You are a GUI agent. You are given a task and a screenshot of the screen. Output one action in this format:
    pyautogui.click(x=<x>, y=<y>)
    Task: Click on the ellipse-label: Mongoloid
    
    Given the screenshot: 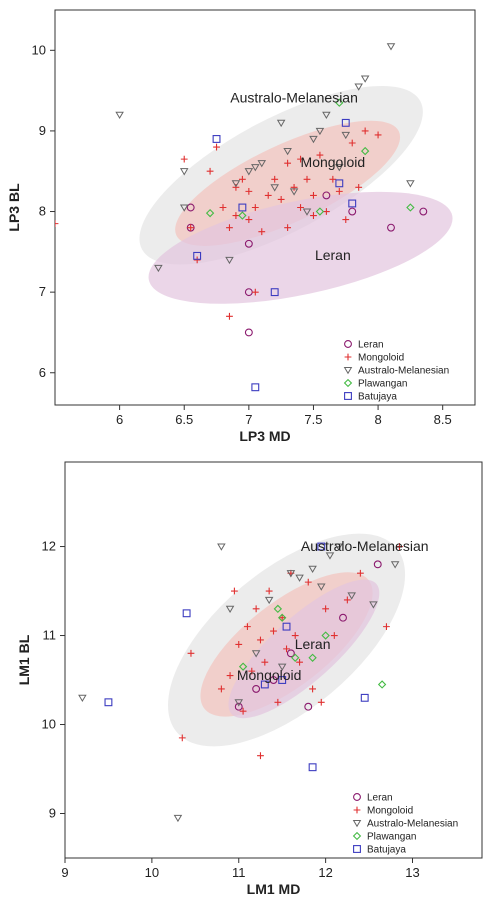 What is the action you would take?
    pyautogui.click(x=333, y=162)
    